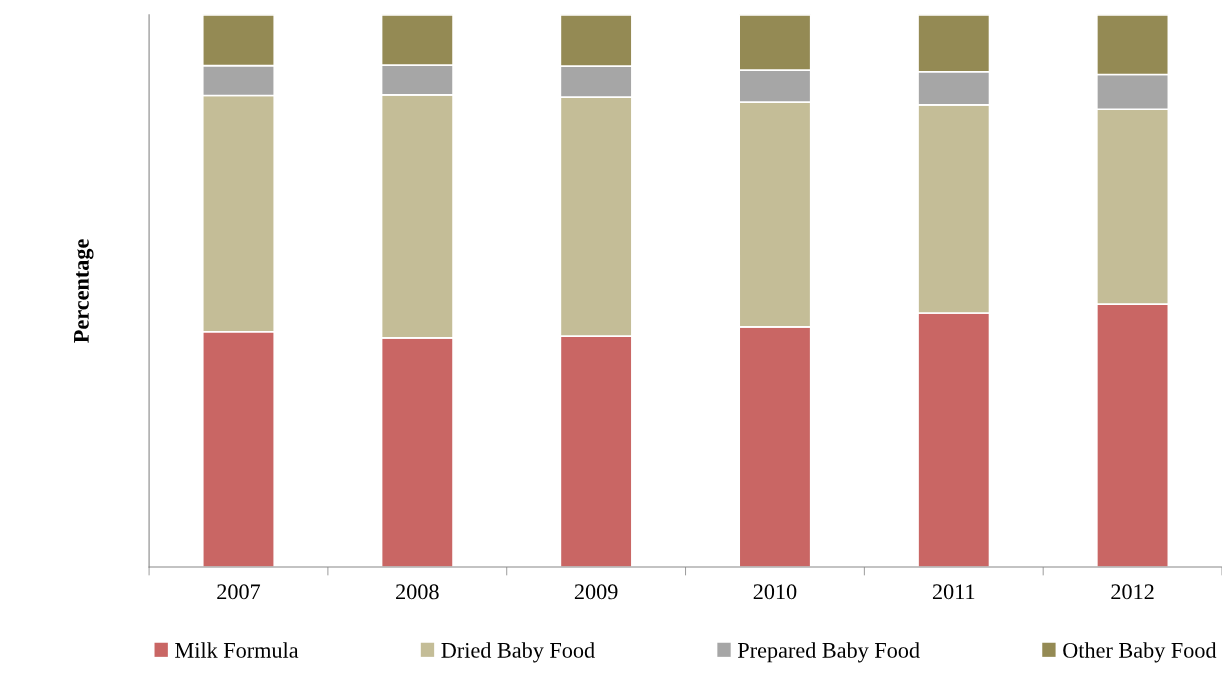 This screenshot has height=675, width=1222. I want to click on x-tick-label: 2012, so click(1132, 592).